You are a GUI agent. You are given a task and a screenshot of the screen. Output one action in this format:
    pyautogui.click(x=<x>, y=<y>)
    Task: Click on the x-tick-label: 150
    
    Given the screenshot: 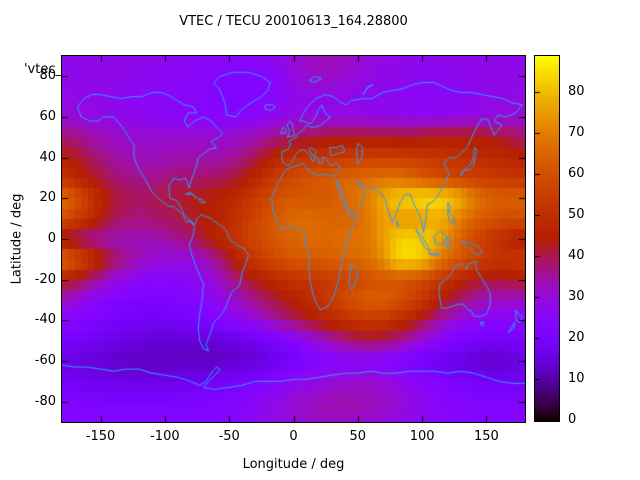 What is the action you would take?
    pyautogui.click(x=486, y=436)
    